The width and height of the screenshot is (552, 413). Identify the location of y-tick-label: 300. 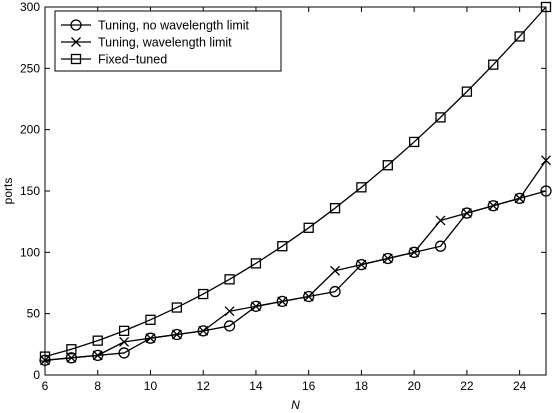
(30, 7).